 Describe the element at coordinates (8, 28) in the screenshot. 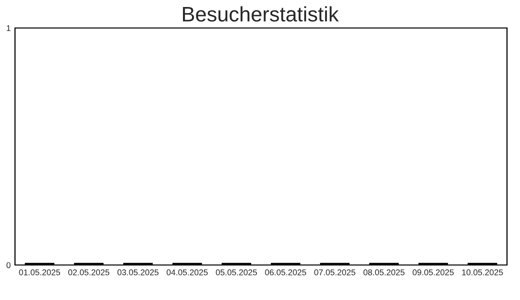

I see `y-tick-label: 1` at that location.